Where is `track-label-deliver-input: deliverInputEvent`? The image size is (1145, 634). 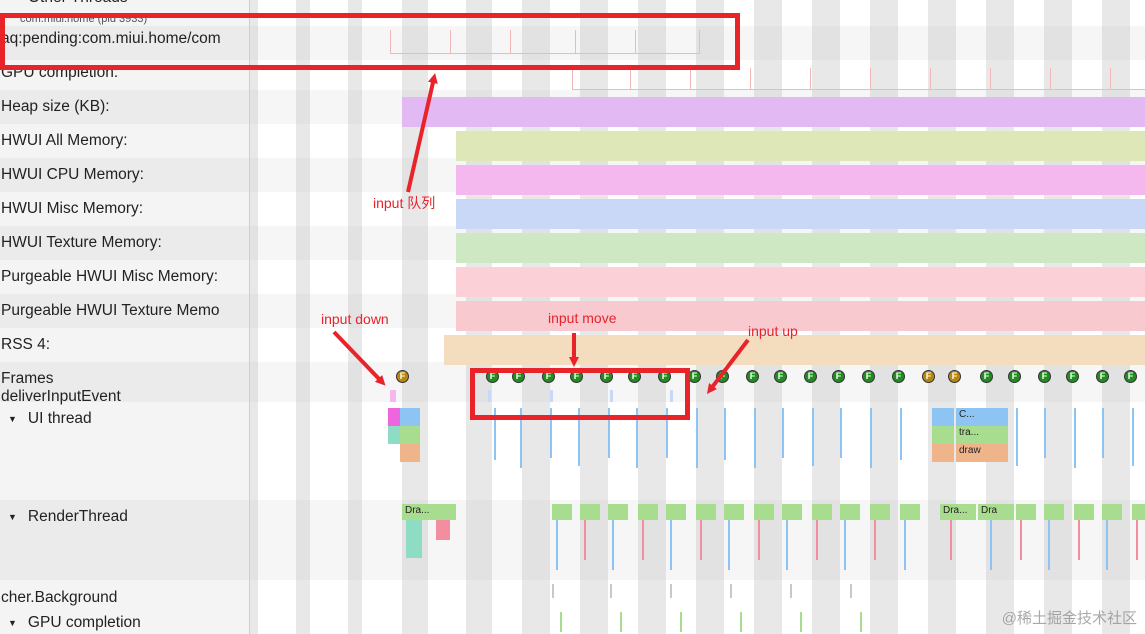 track-label-deliver-input: deliverInputEvent is located at coordinates (61, 396).